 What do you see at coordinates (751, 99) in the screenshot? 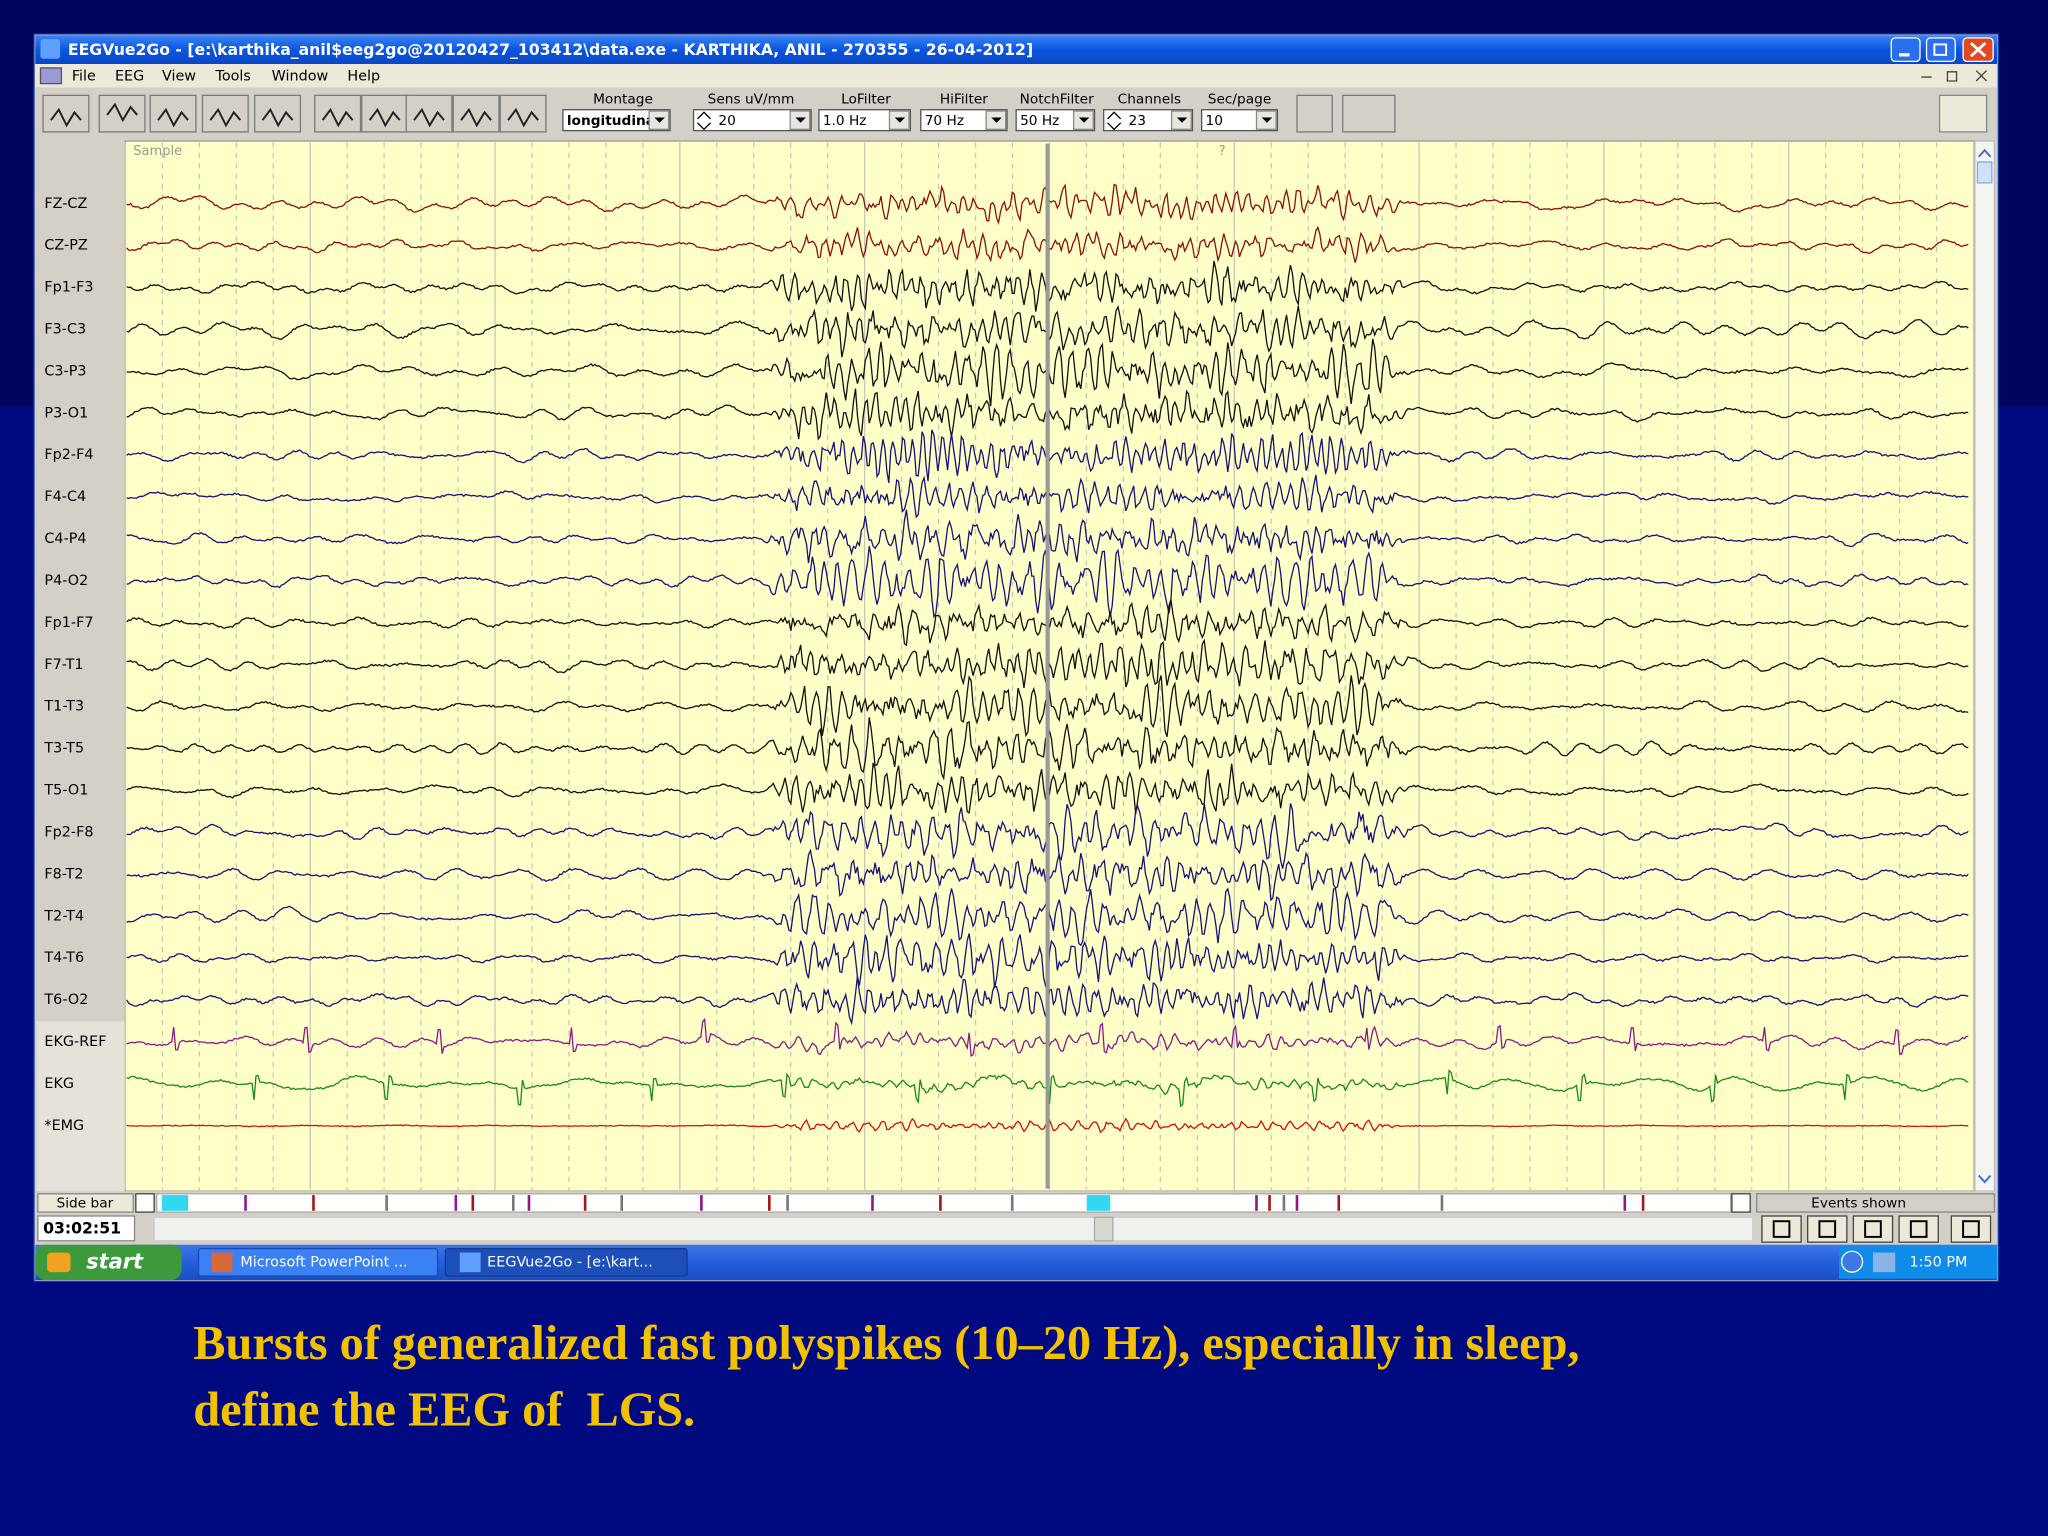
I see `field-label: Sens uV/mm` at bounding box center [751, 99].